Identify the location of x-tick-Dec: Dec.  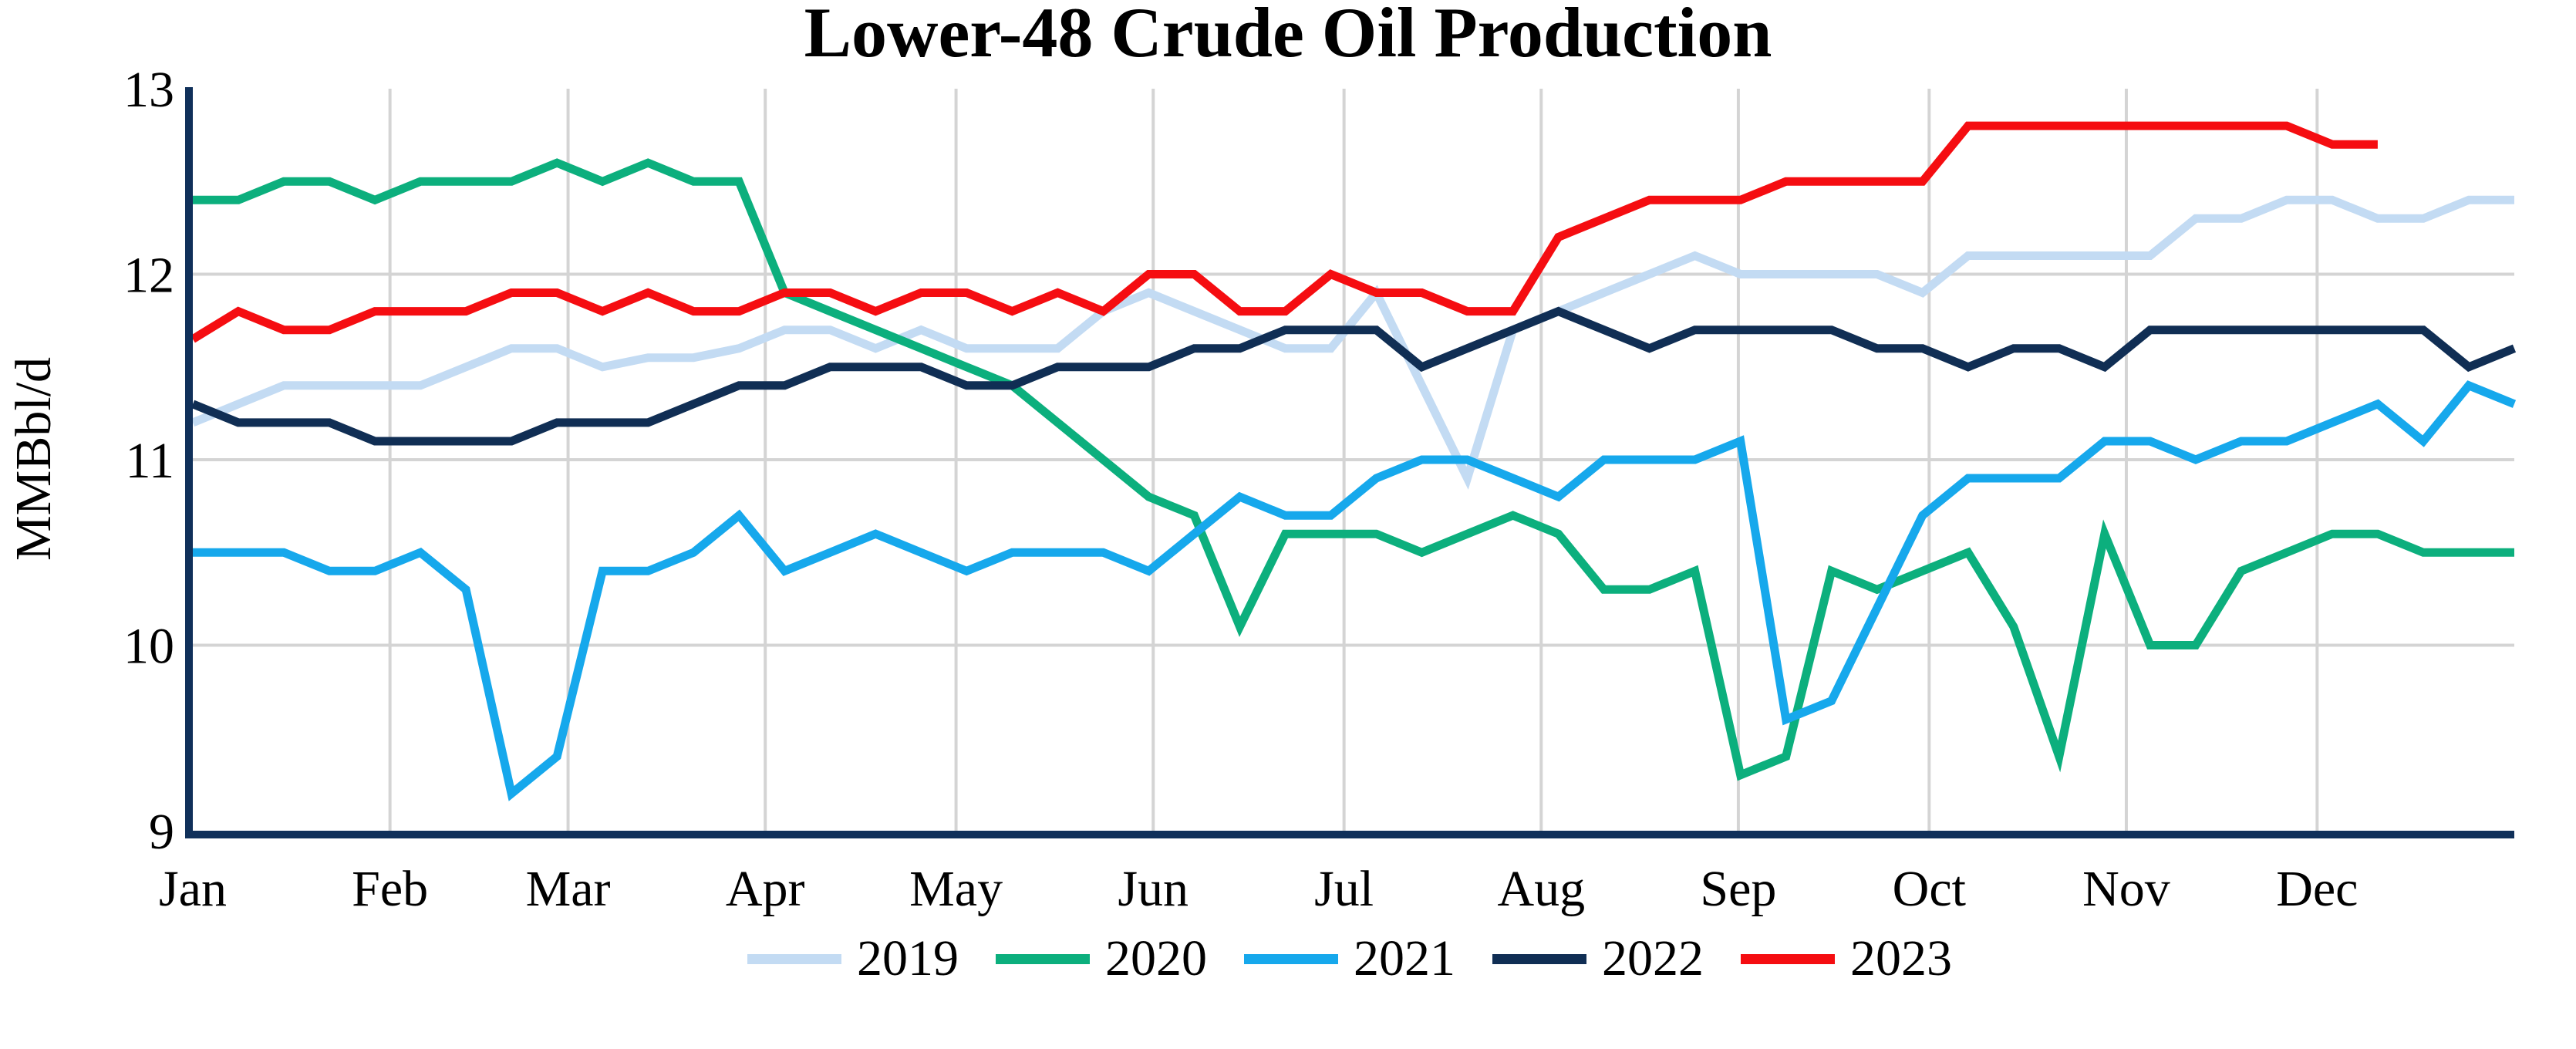
(2317, 889).